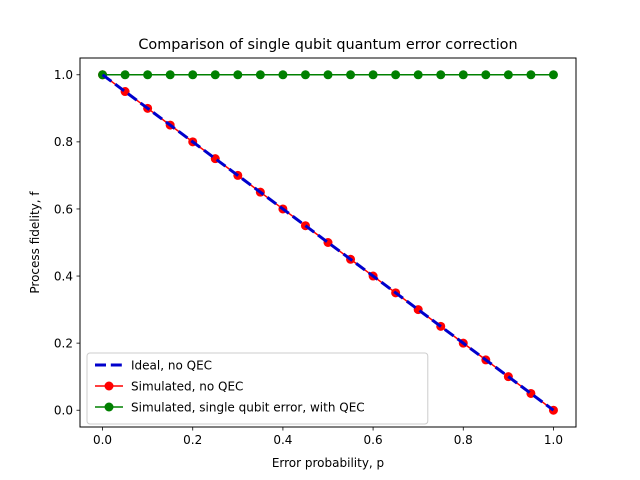  Describe the element at coordinates (463, 440) in the screenshot. I see `x-tick-label: 0.8` at that location.